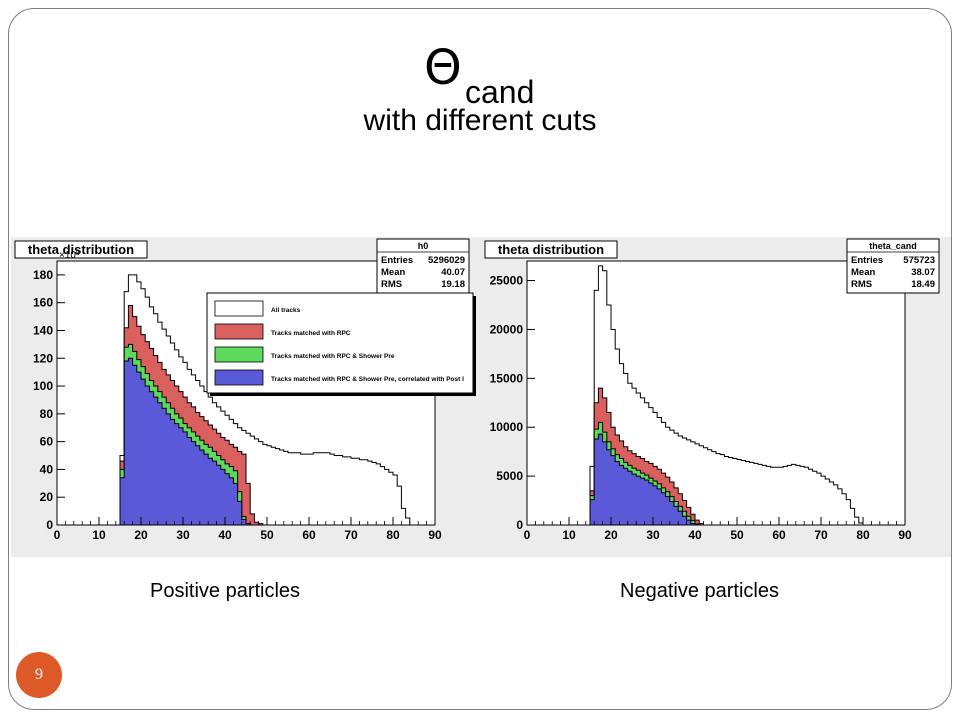  I want to click on chart0-x-tick-label-2: 20, so click(141, 535).